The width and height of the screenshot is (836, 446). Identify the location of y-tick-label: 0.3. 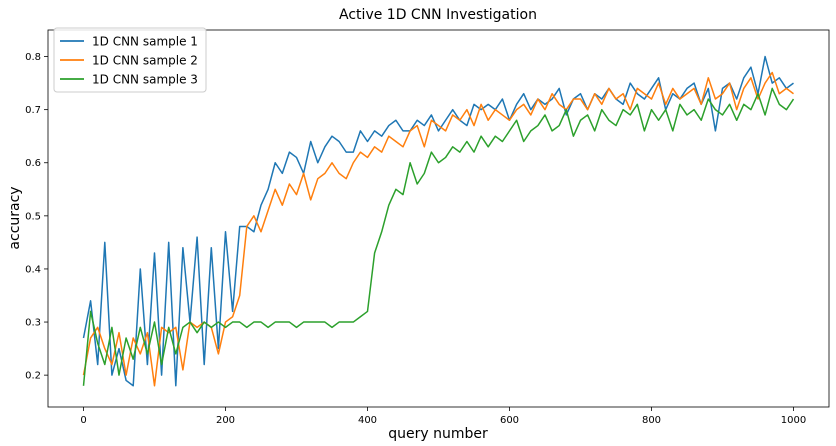
(33, 323).